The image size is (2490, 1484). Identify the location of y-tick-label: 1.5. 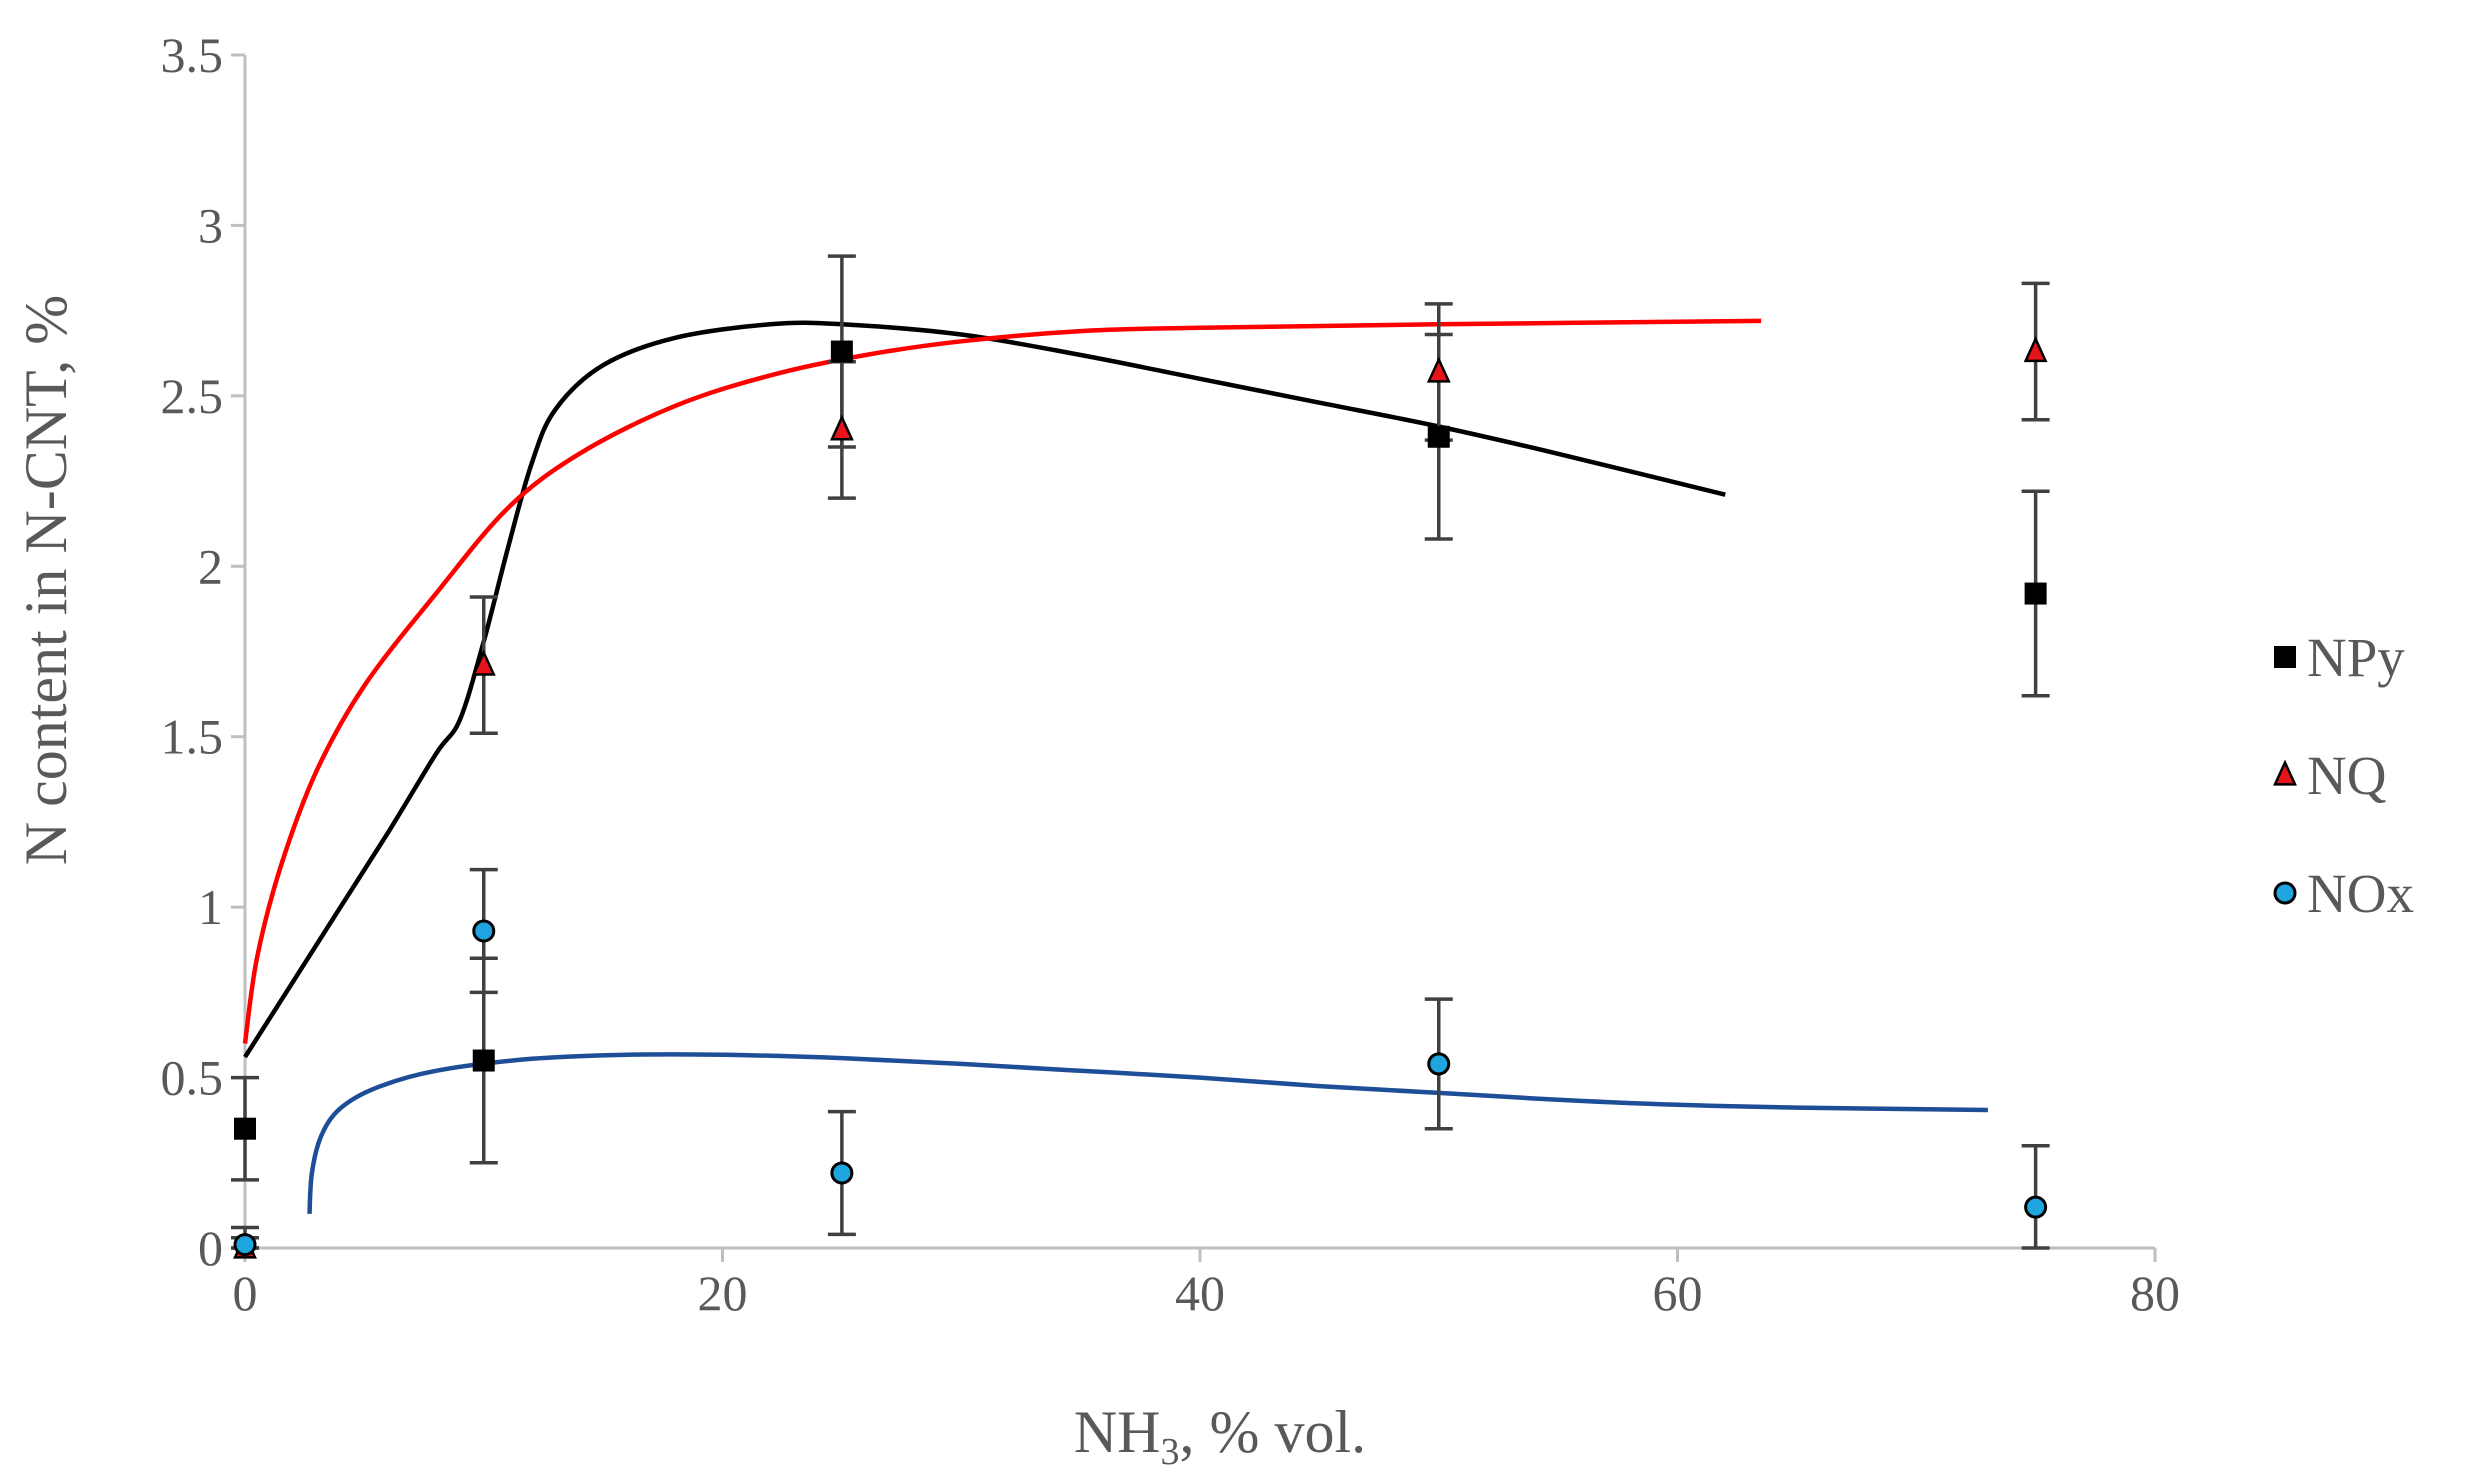
(192, 737).